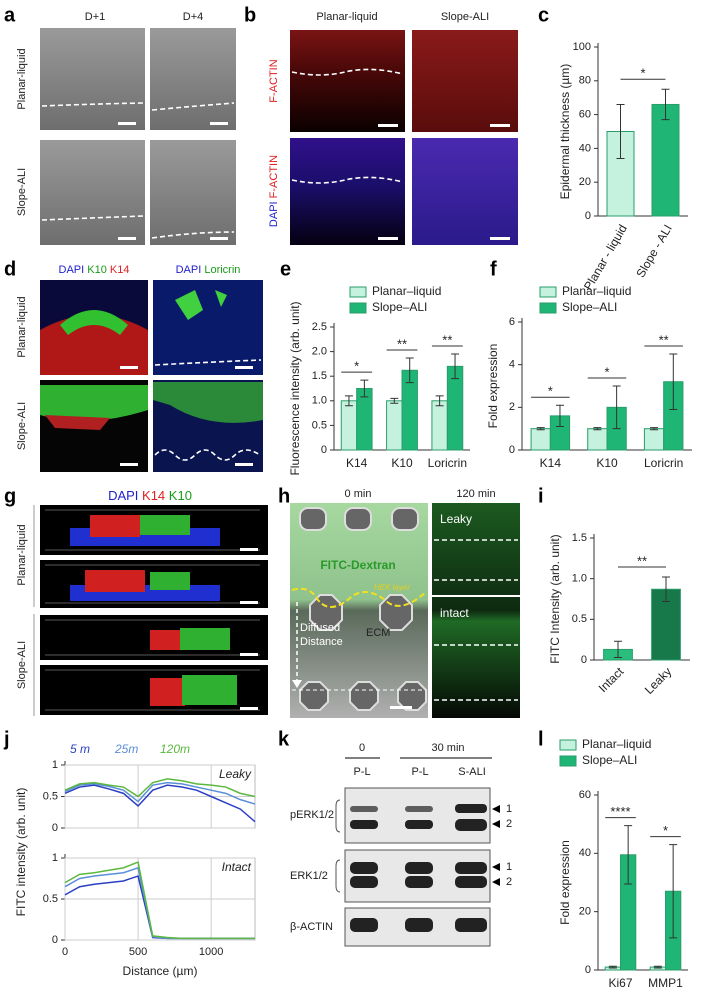 The image size is (704, 992). Describe the element at coordinates (235, 774) in the screenshot. I see `annotation: Leaky` at that location.